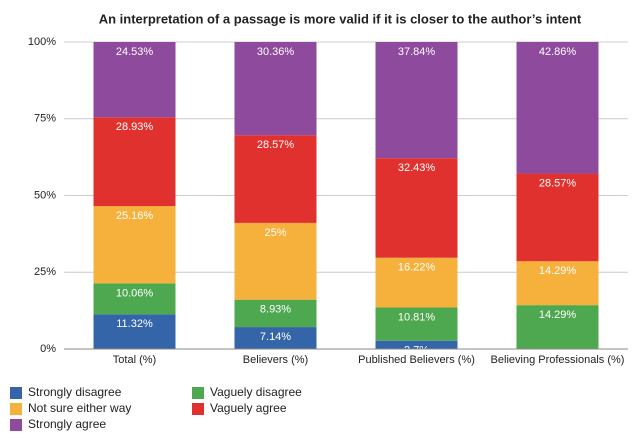  I want to click on y-tick-label: 75%, so click(45, 119).